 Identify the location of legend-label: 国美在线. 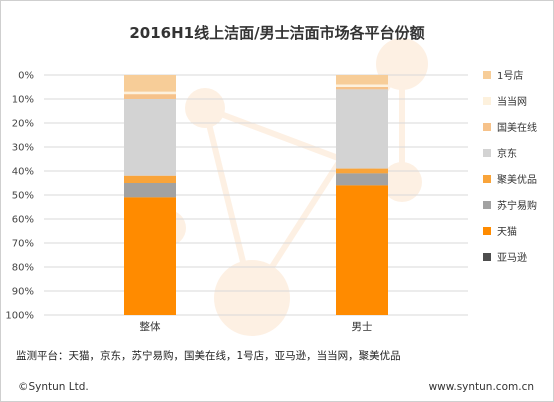
(517, 127).